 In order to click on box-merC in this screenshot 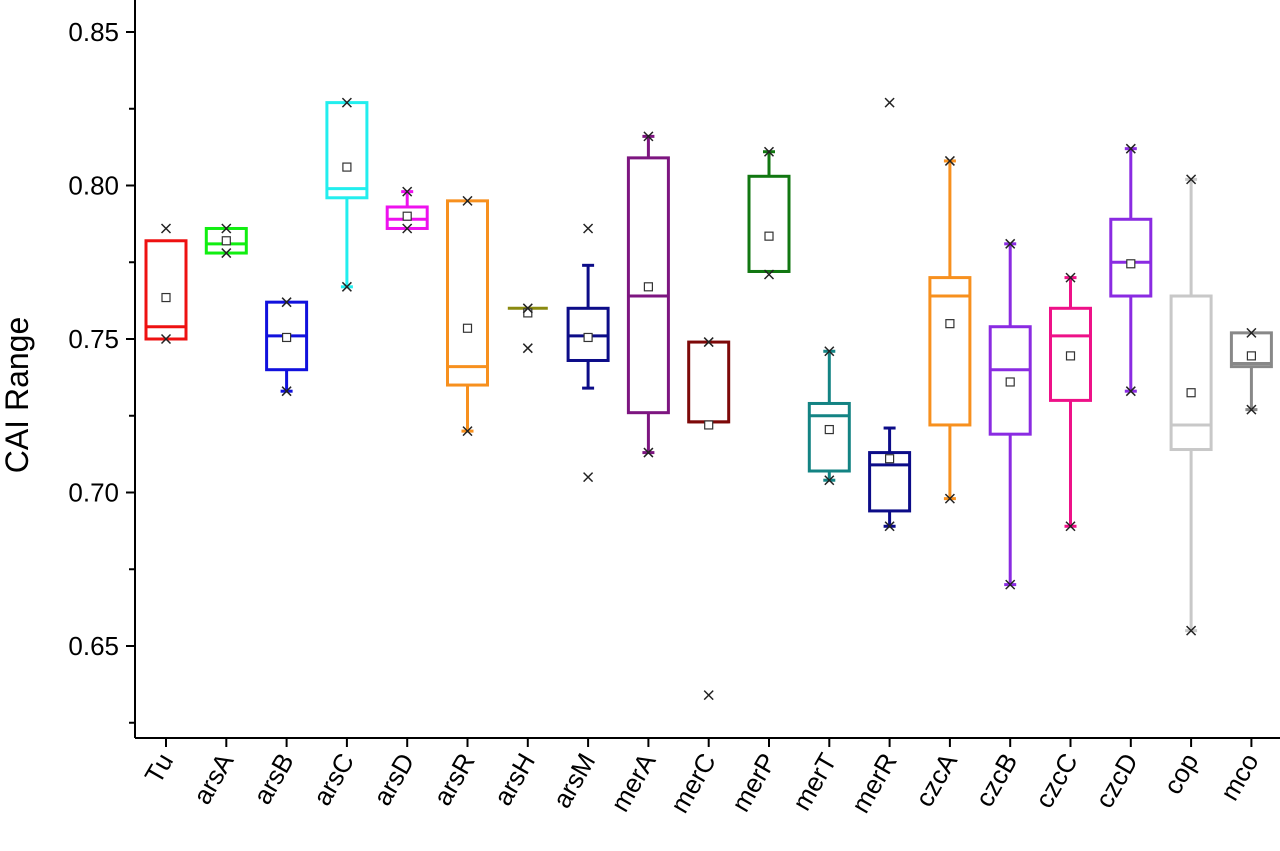, I will do `click(709, 519)`.